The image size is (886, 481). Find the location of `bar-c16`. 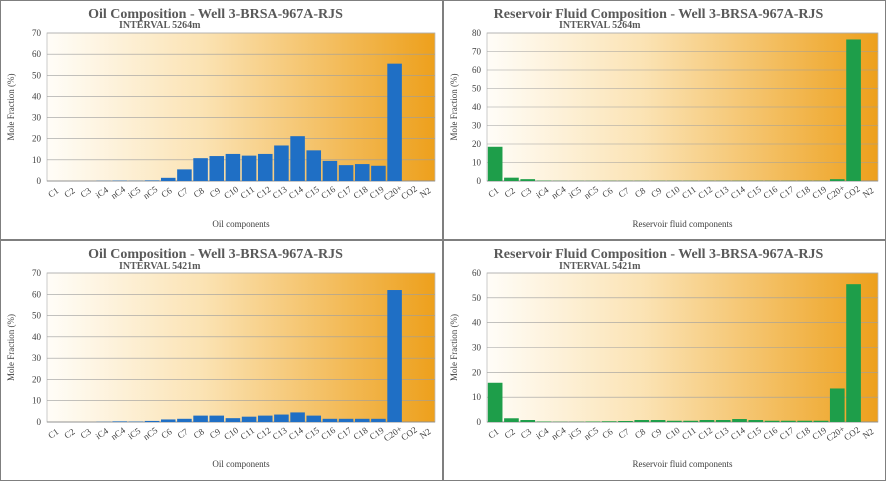

bar-c16 is located at coordinates (330, 420).